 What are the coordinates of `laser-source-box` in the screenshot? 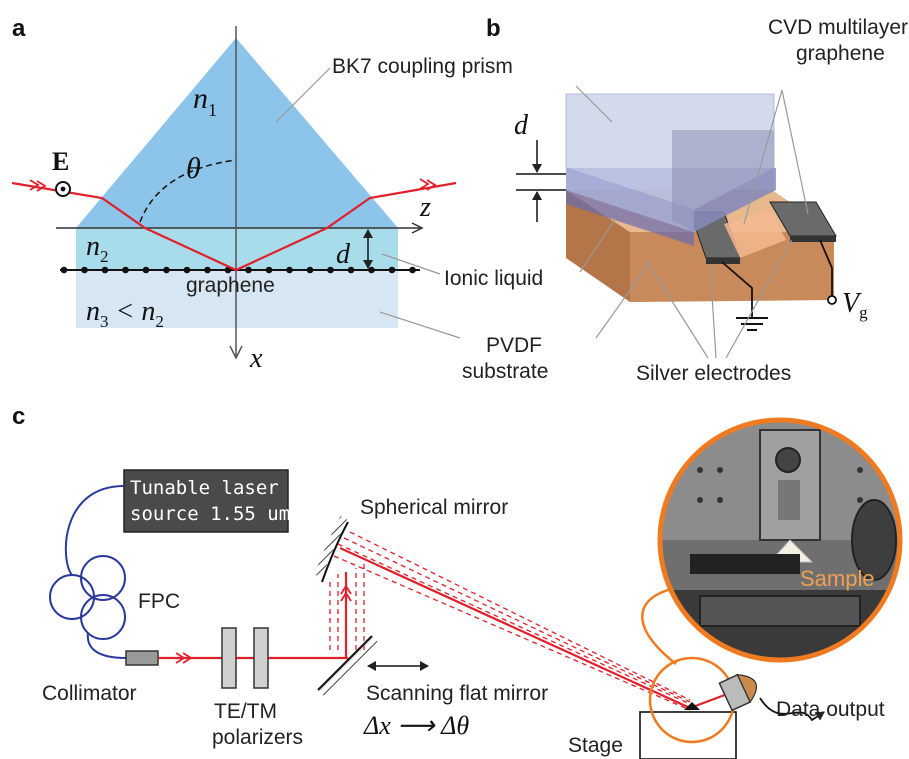 It's located at (206, 501).